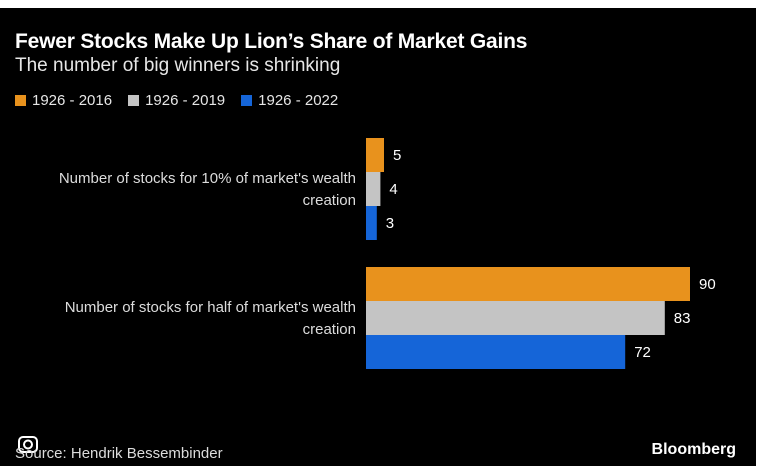  What do you see at coordinates (759, 233) in the screenshot?
I see `right-border` at bounding box center [759, 233].